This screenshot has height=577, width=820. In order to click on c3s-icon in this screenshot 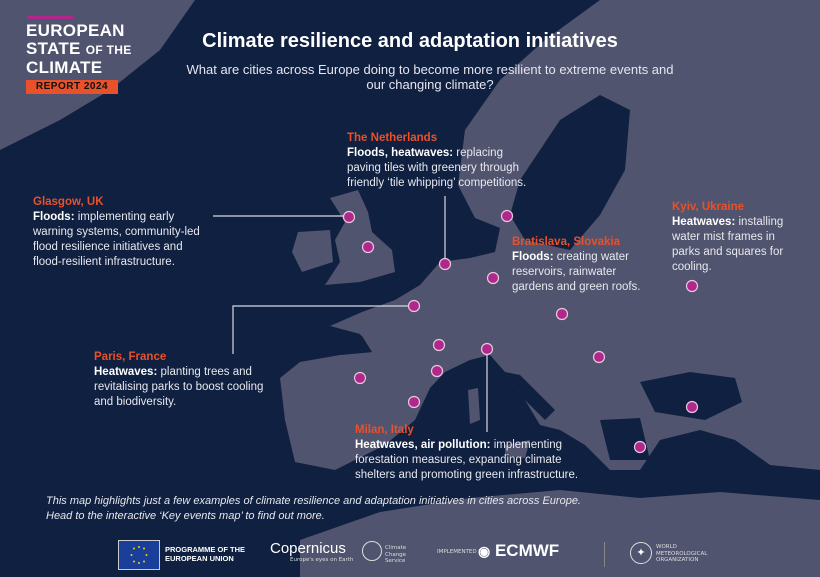, I will do `click(372, 551)`.